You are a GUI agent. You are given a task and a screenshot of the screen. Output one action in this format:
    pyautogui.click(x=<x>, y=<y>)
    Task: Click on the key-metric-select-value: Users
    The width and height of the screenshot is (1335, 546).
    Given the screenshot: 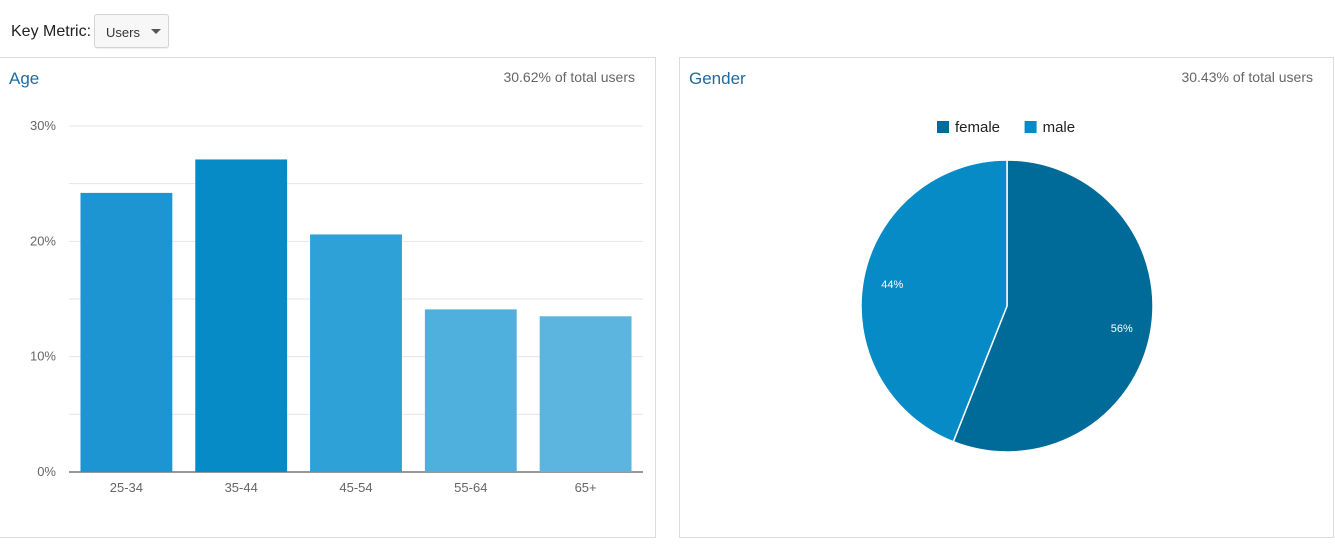 What is the action you would take?
    pyautogui.click(x=123, y=32)
    